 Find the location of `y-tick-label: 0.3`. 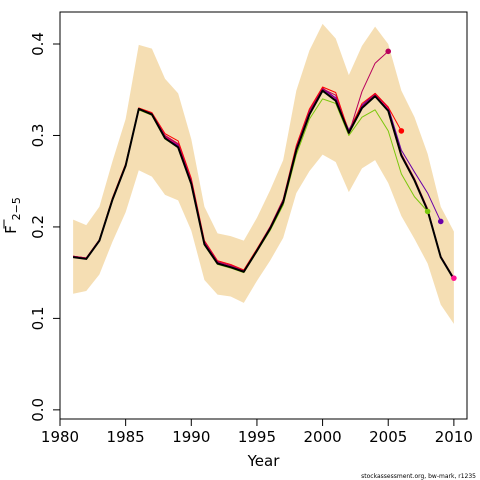

y-tick-label: 0.3 is located at coordinates (38, 136).